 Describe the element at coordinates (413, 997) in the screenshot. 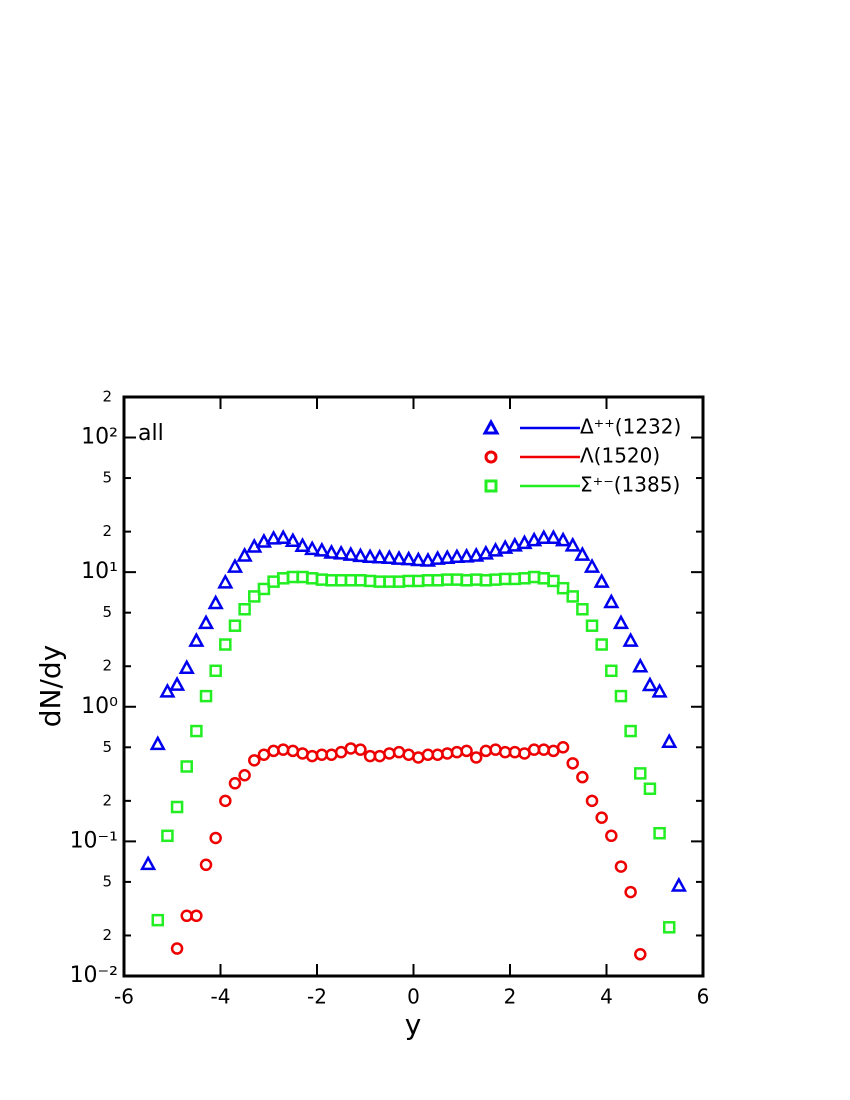

I see `x-tick-label: 0` at that location.